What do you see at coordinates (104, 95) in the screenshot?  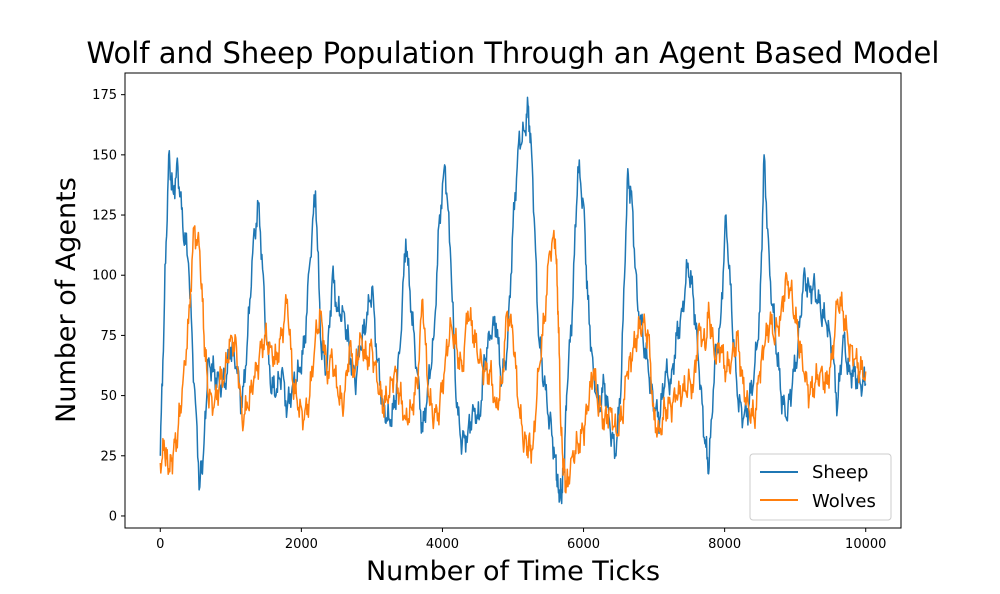 I see `y-tick-label: 175` at bounding box center [104, 95].